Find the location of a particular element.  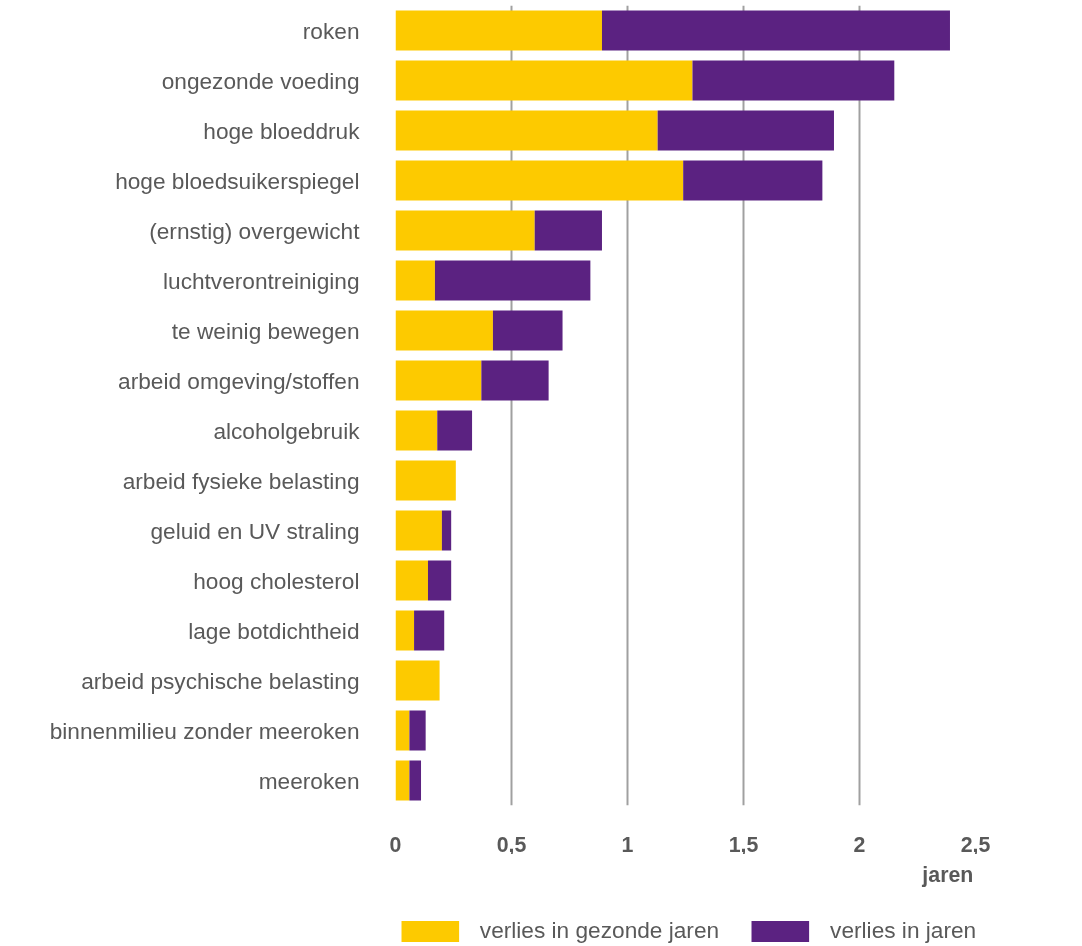

legend-label: verlies in gezonde jaren is located at coordinates (599, 930).